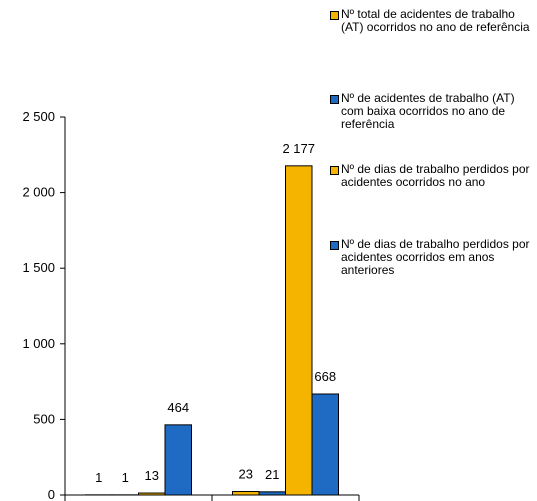 The image size is (537, 501). I want to click on data-label: 2 177, so click(298, 148).